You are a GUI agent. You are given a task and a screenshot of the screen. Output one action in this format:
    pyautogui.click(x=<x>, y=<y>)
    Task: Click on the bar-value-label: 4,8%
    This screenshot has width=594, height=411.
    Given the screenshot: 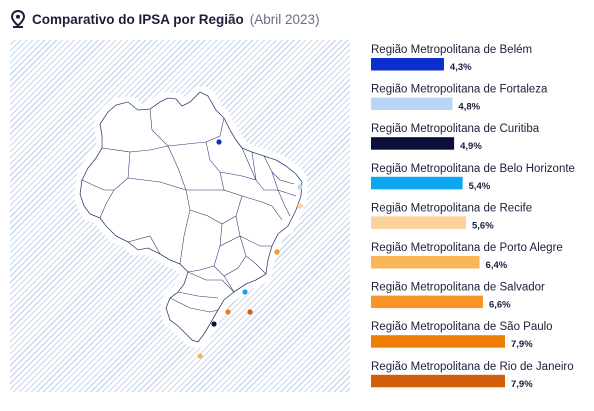 What is the action you would take?
    pyautogui.click(x=469, y=107)
    